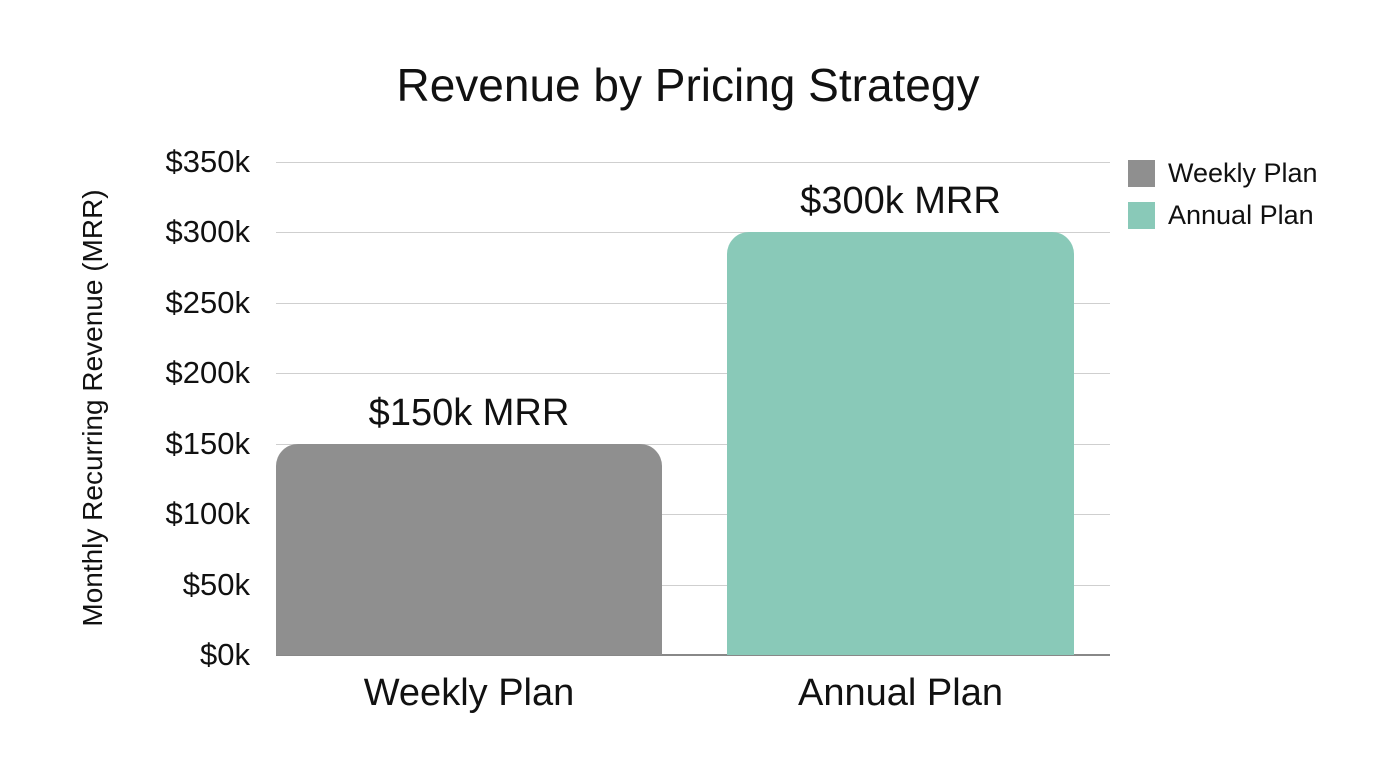  Describe the element at coordinates (1141, 173) in the screenshot. I see `legend-swatch-weekly-plan` at that location.